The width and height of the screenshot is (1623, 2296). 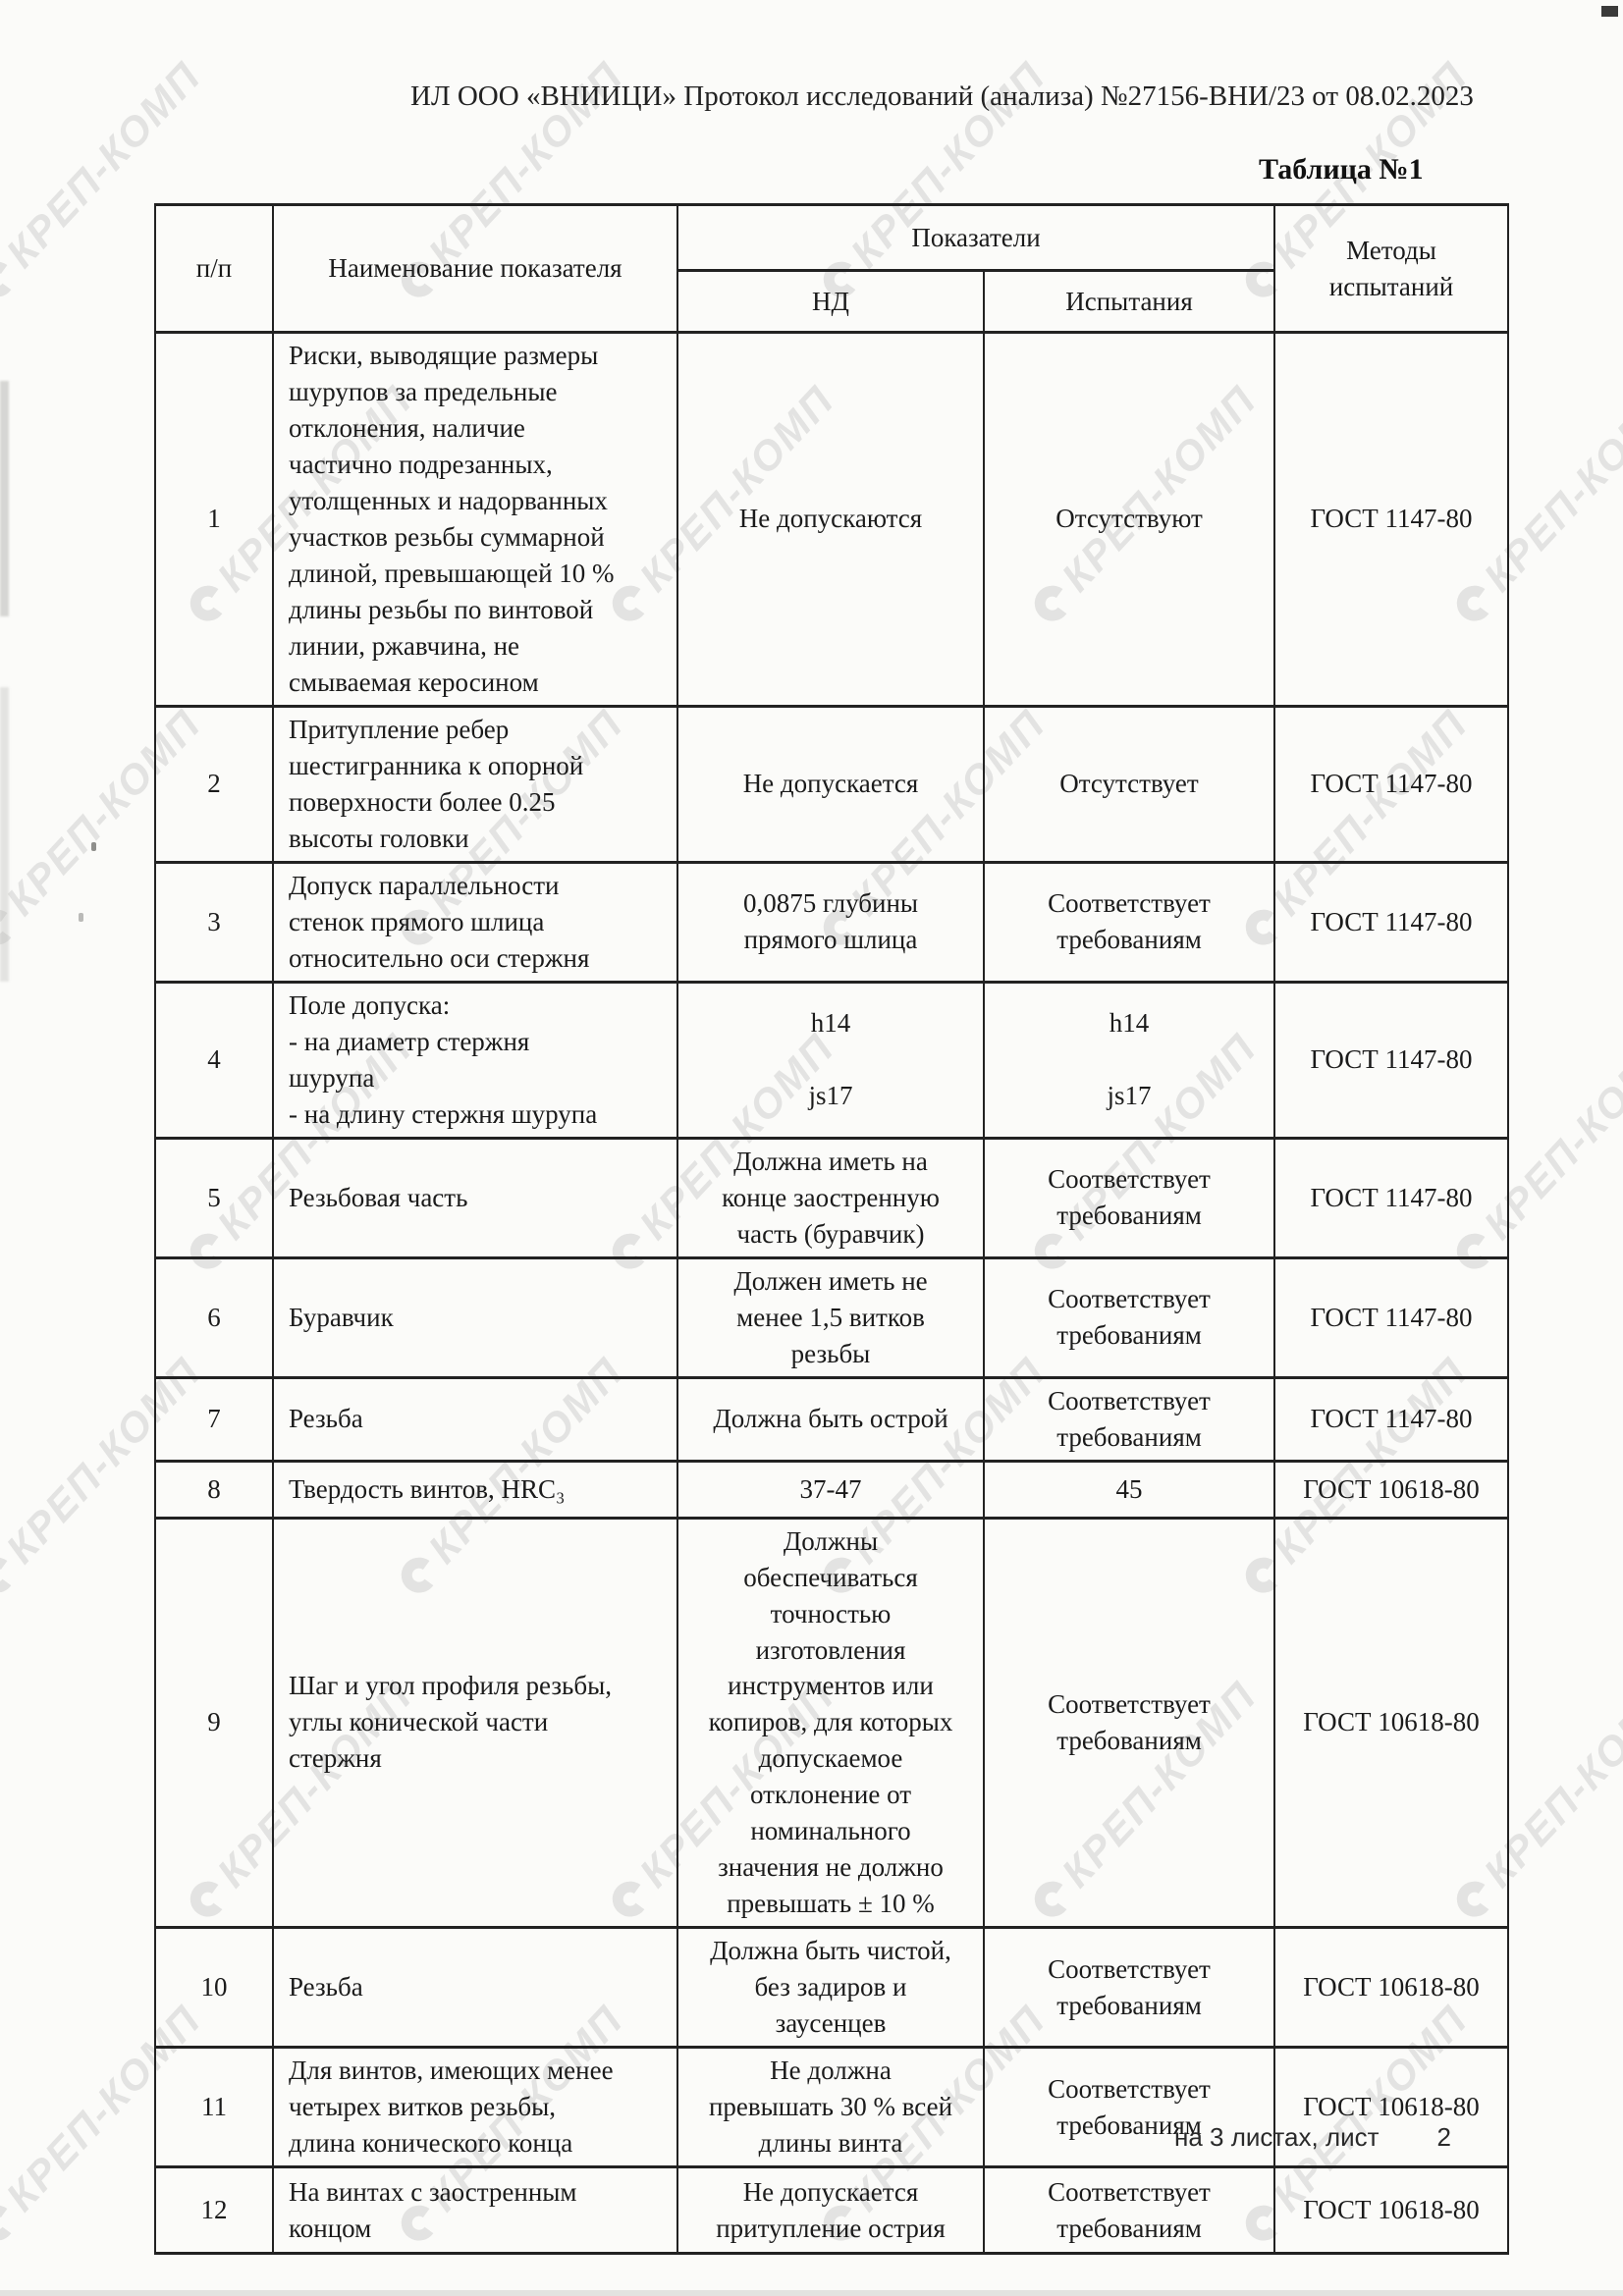 I want to click on col-header-group: Показатели, so click(x=976, y=237).